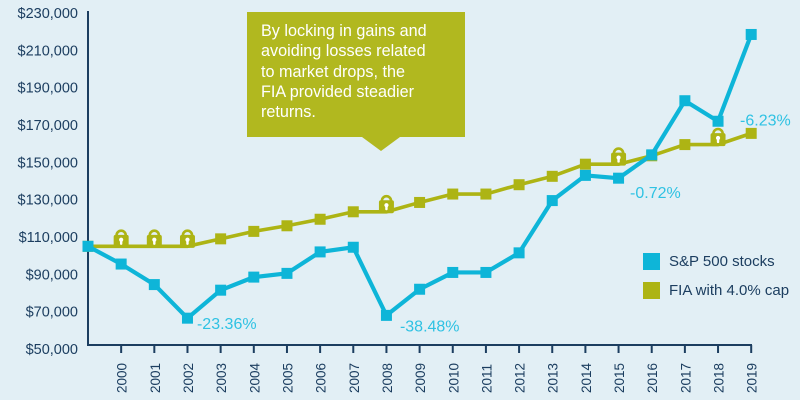 The height and width of the screenshot is (400, 800). Describe the element at coordinates (520, 378) in the screenshot. I see `x-axis-year-label: 2012` at that location.